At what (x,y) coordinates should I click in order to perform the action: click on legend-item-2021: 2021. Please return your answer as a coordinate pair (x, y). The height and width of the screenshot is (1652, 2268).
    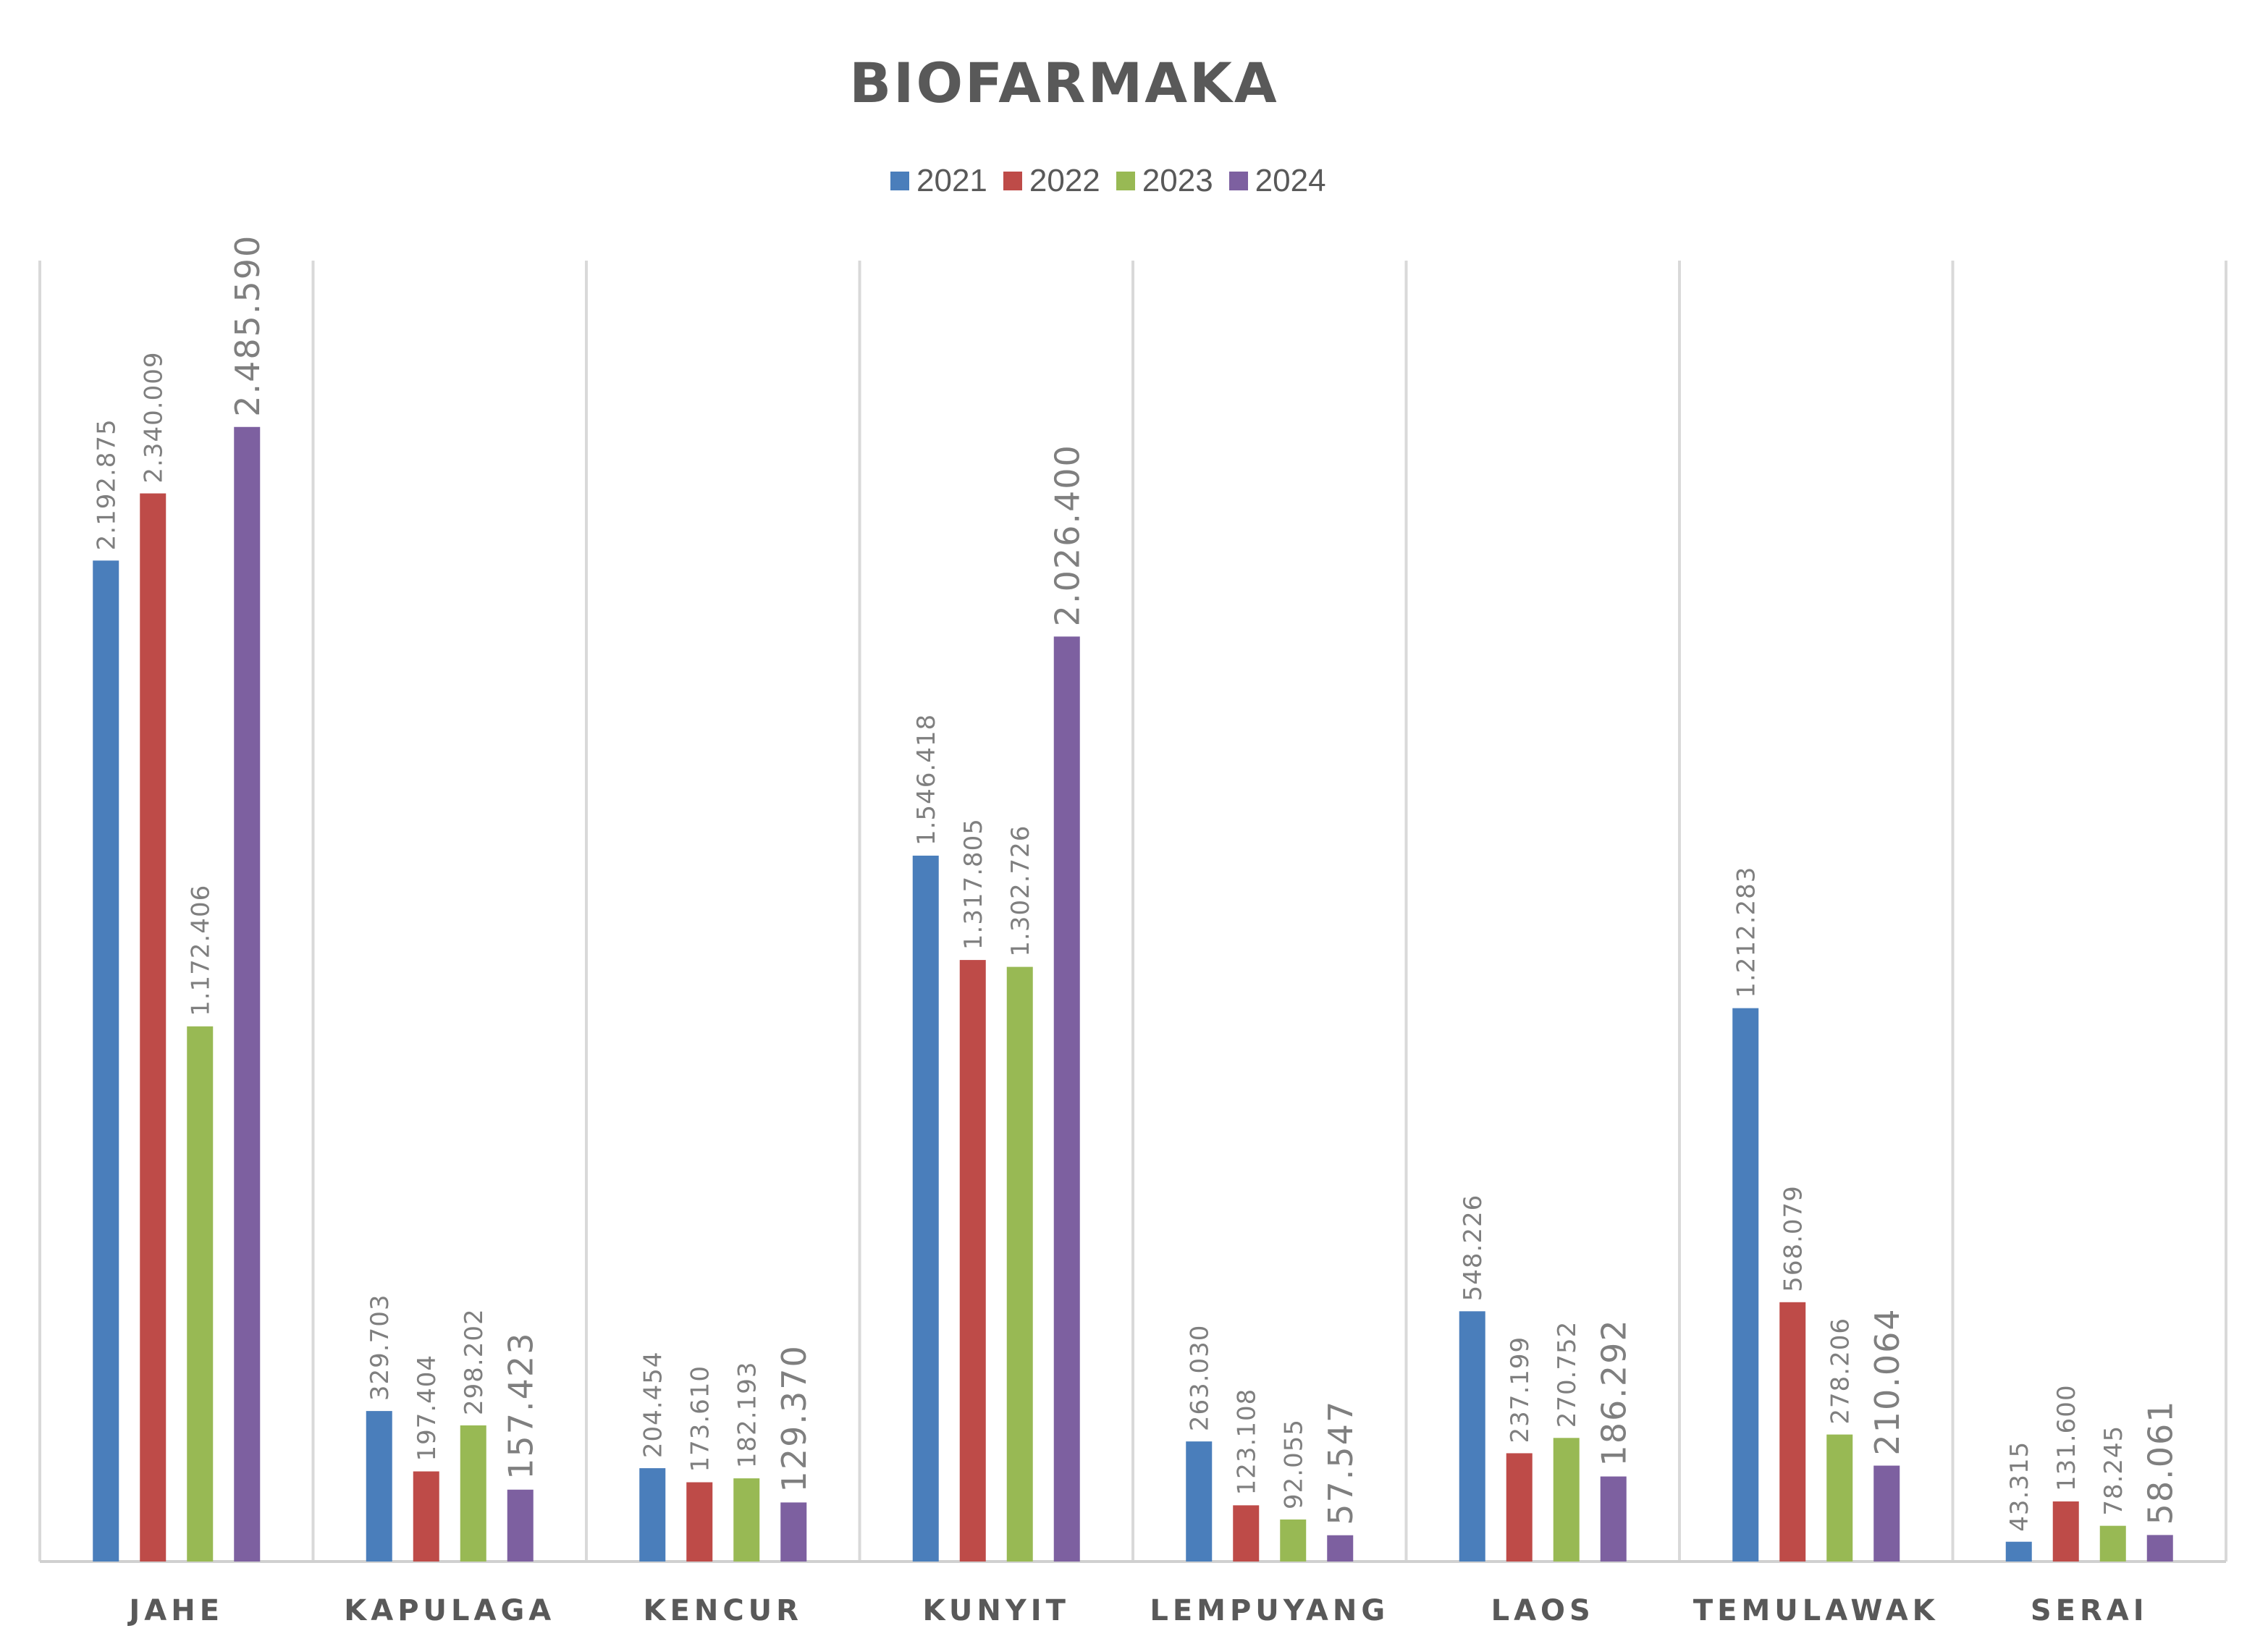
    Looking at the image, I should click on (938, 181).